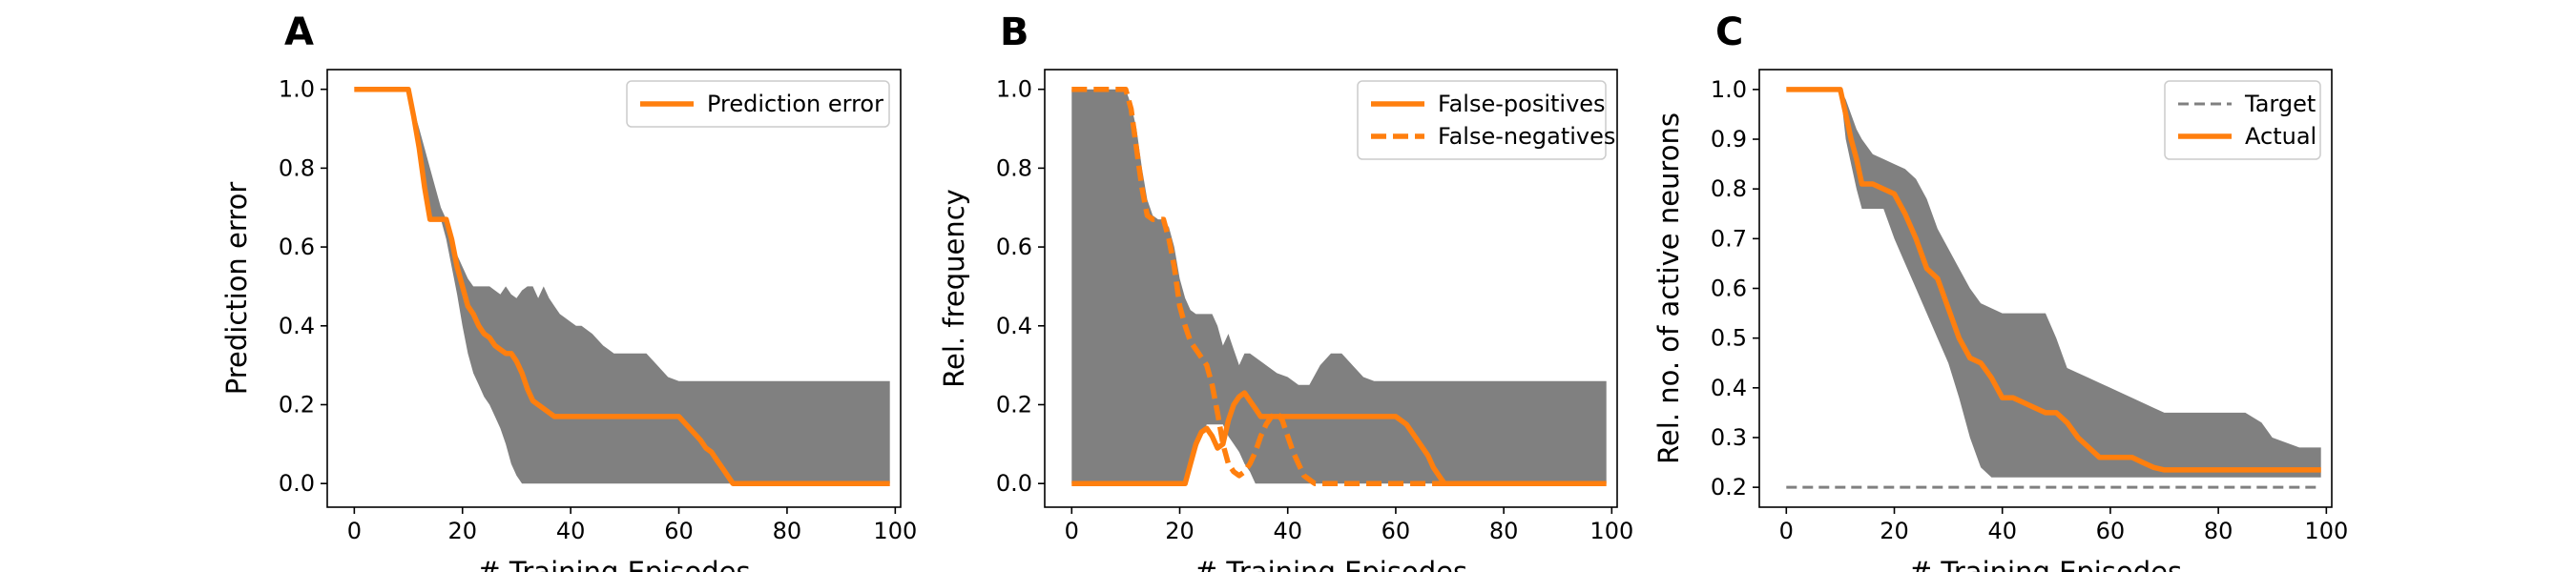  I want to click on y-tick-label: 0.5, so click(1729, 338).